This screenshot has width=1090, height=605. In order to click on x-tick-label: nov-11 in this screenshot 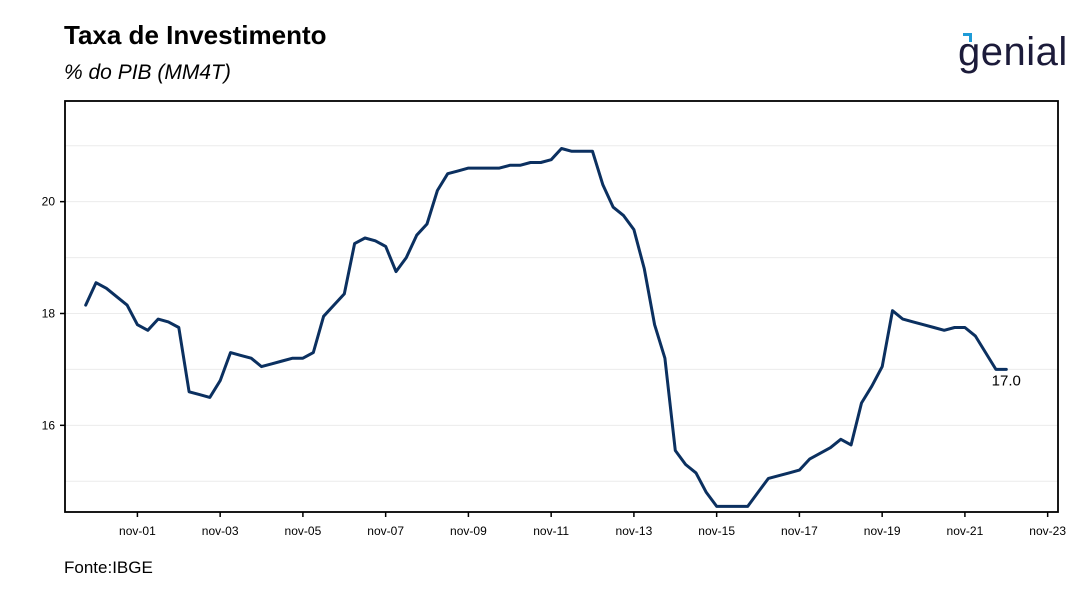, I will do `click(551, 531)`.